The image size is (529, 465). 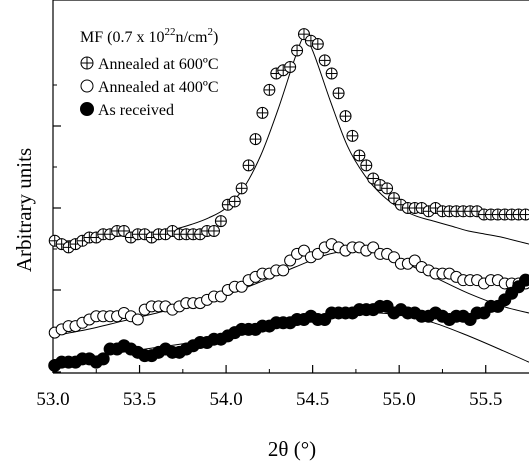 What do you see at coordinates (312, 399) in the screenshot?
I see `x-tick-label: 54.5` at bounding box center [312, 399].